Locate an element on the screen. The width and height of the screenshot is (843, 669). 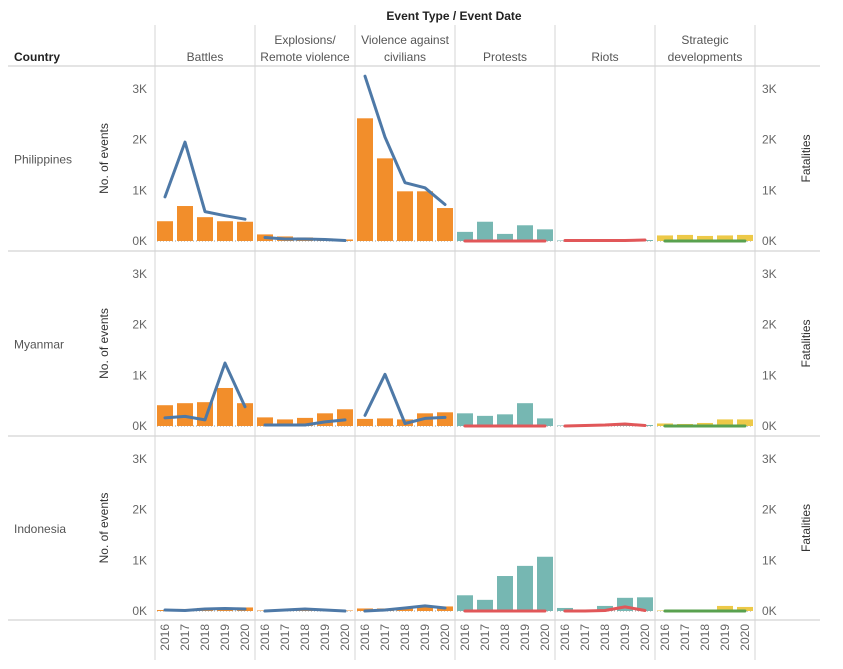
column-header-explosions-remote-violence: Remote violence is located at coordinates (305, 57).